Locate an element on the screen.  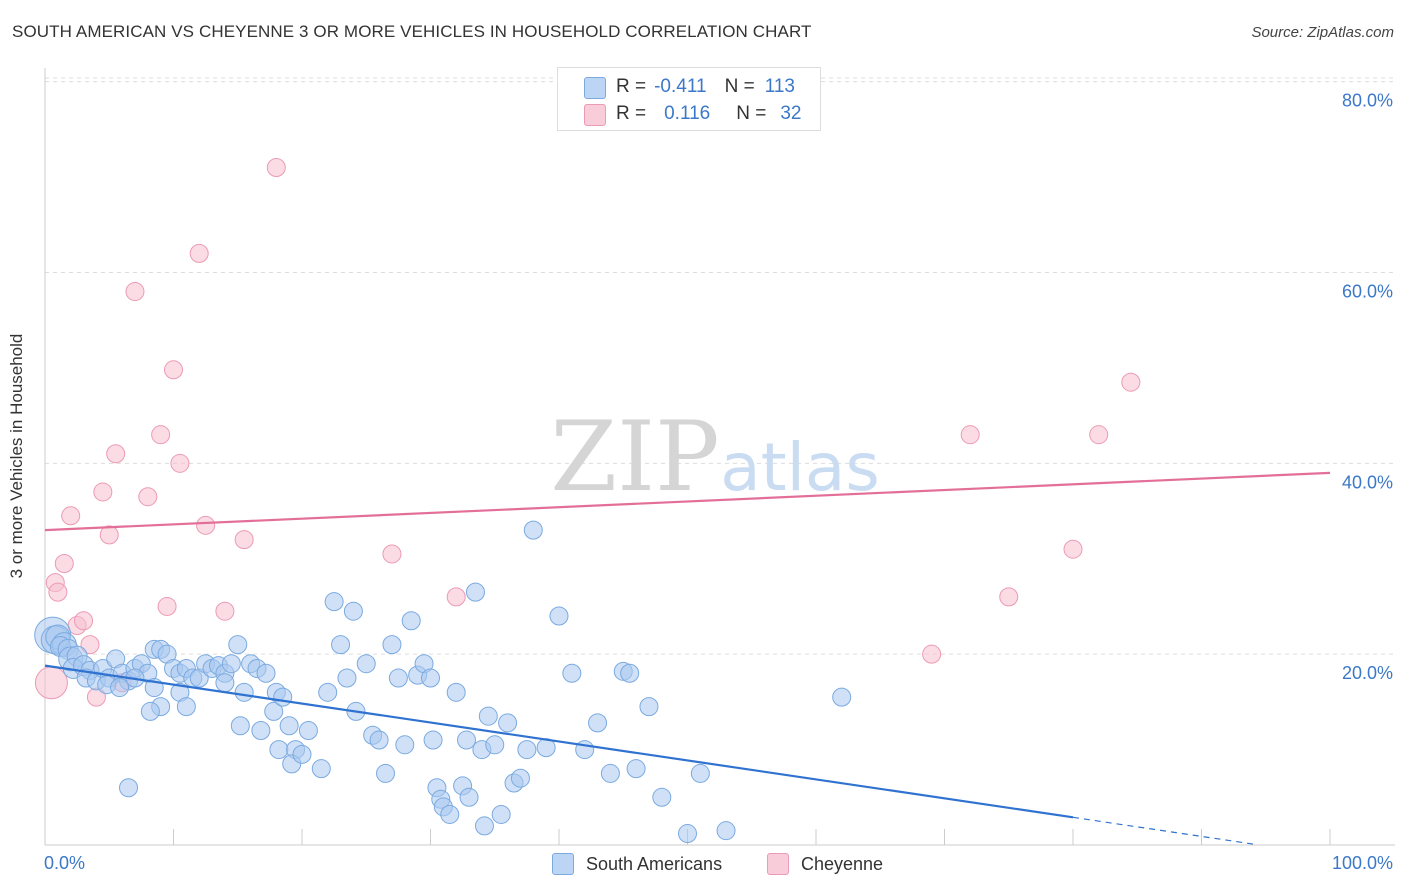
legend-swatch-blue is located at coordinates (595, 88).